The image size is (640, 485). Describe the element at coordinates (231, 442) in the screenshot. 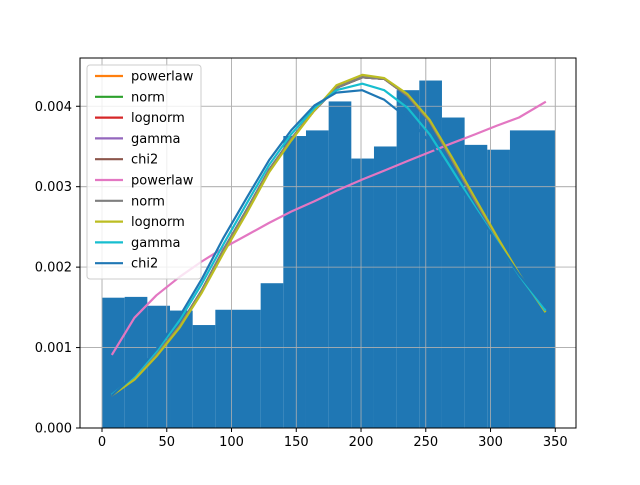

I see `x-tick-label: 100` at that location.